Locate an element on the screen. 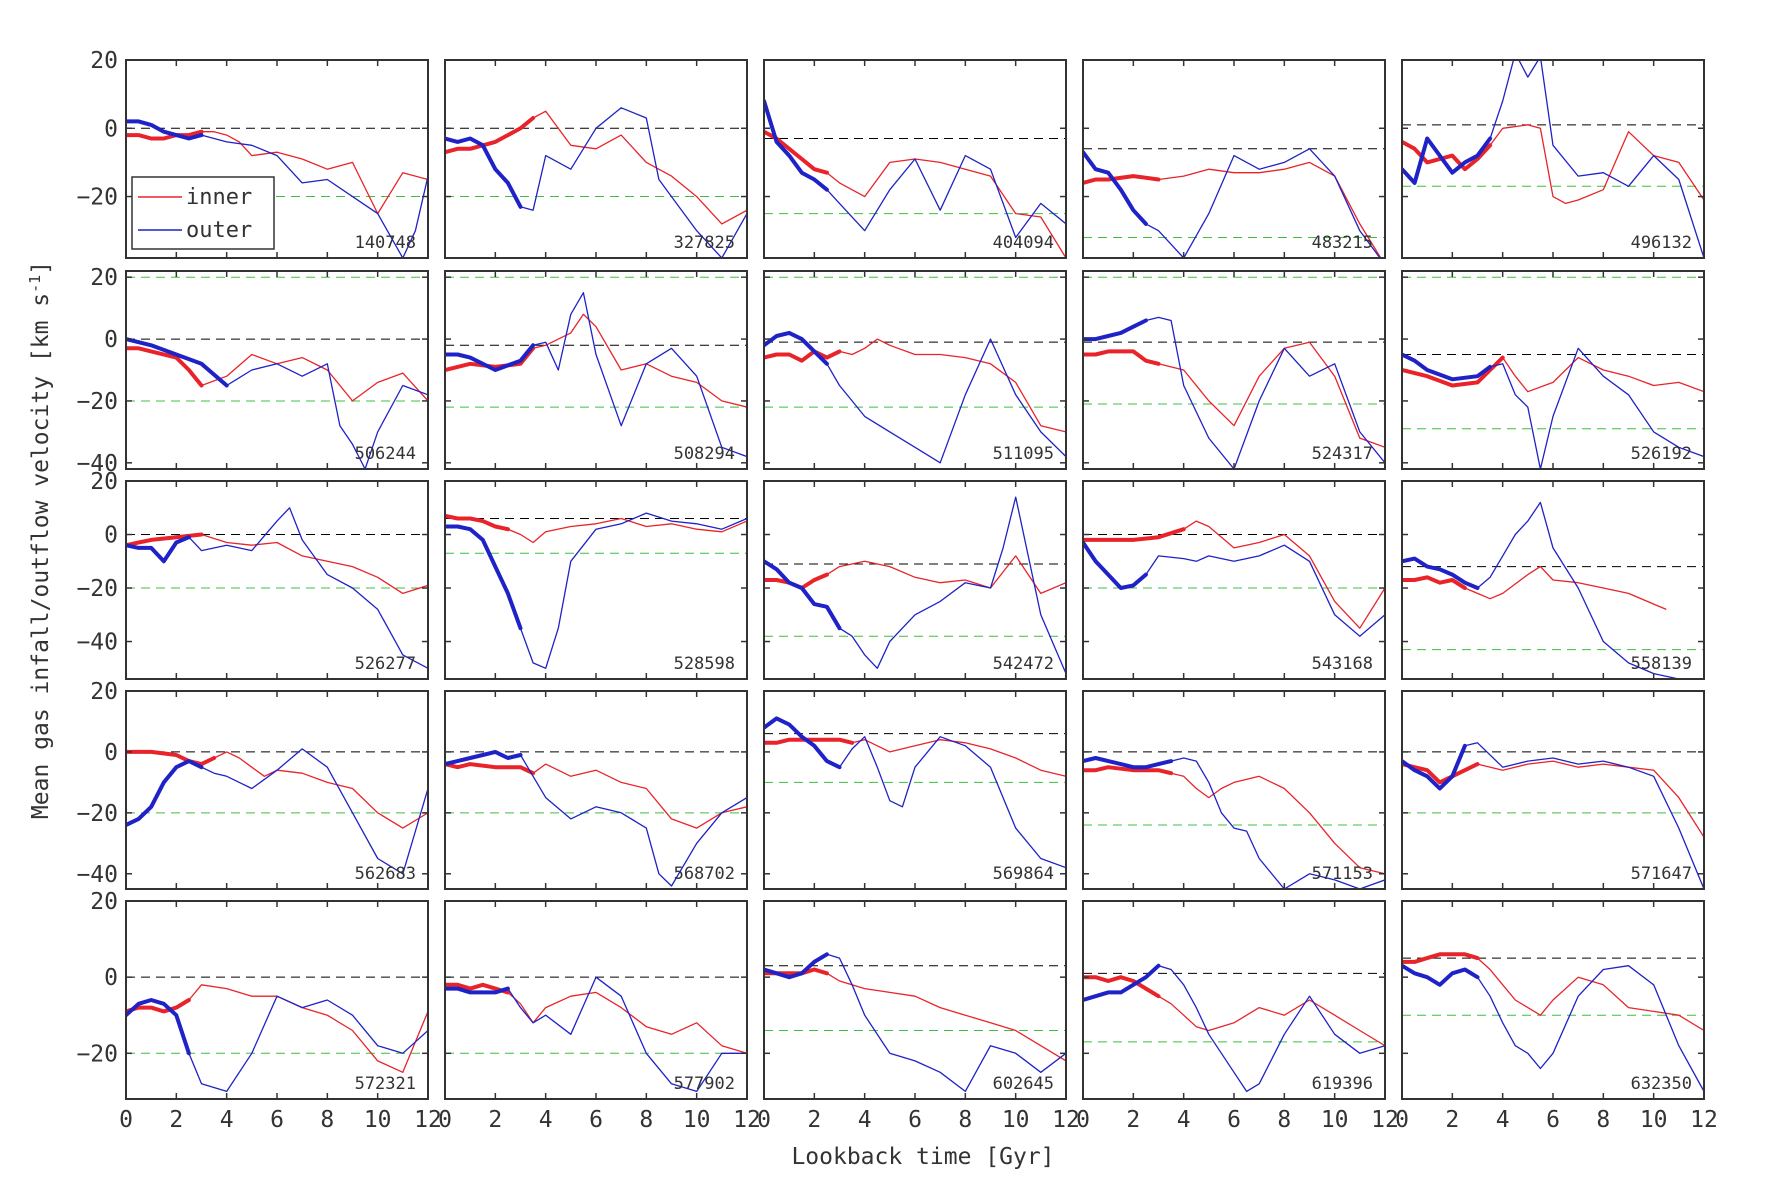  panel-496132: 496132 is located at coordinates (1553, 159).